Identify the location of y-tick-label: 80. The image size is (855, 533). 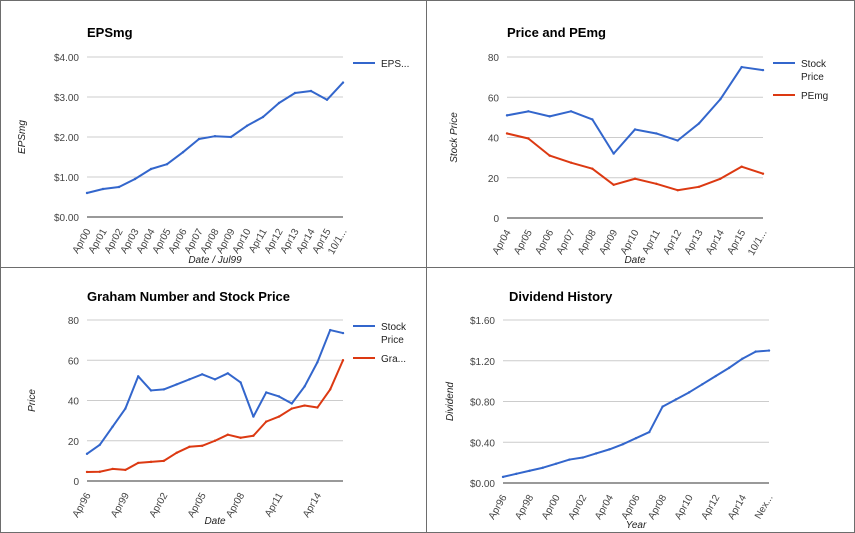
(74, 321).